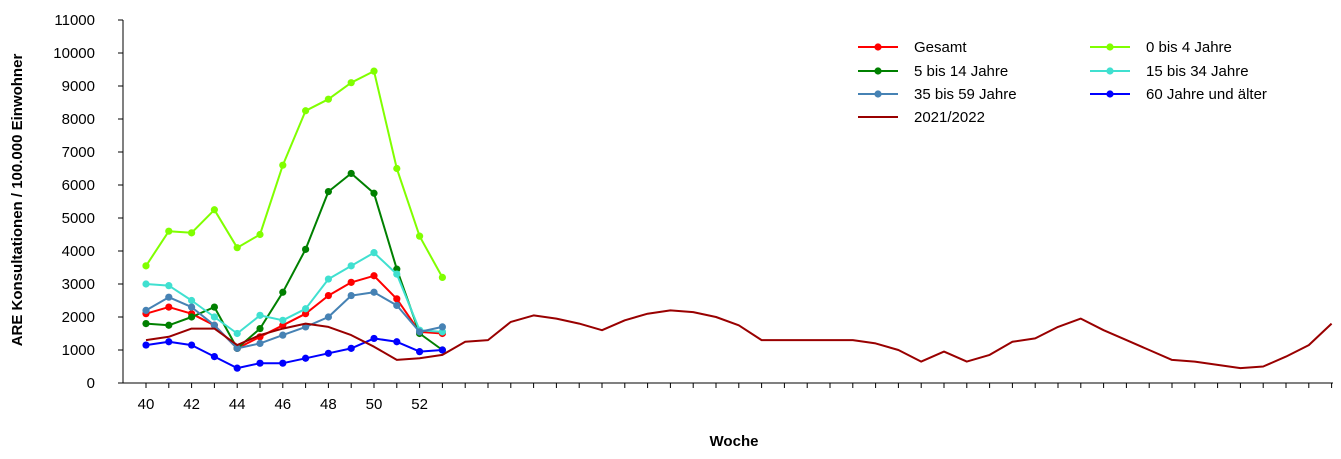 The image size is (1341, 459). Describe the element at coordinates (374, 404) in the screenshot. I see `x-tick-label: 50` at that location.